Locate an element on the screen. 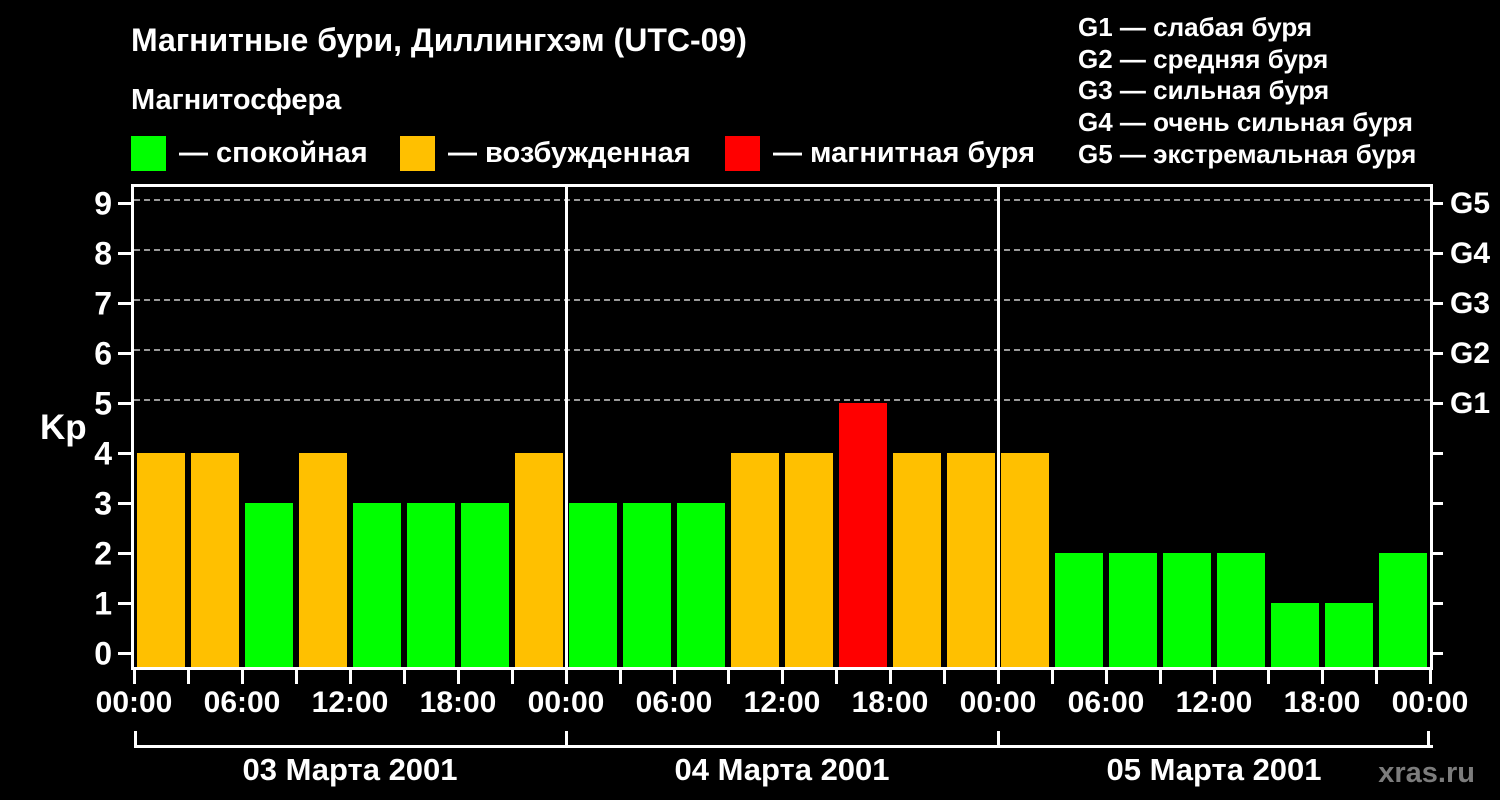 Image resolution: width=1500 pixels, height=800 pixels. x-tick-label-1: 06:00 is located at coordinates (242, 702).